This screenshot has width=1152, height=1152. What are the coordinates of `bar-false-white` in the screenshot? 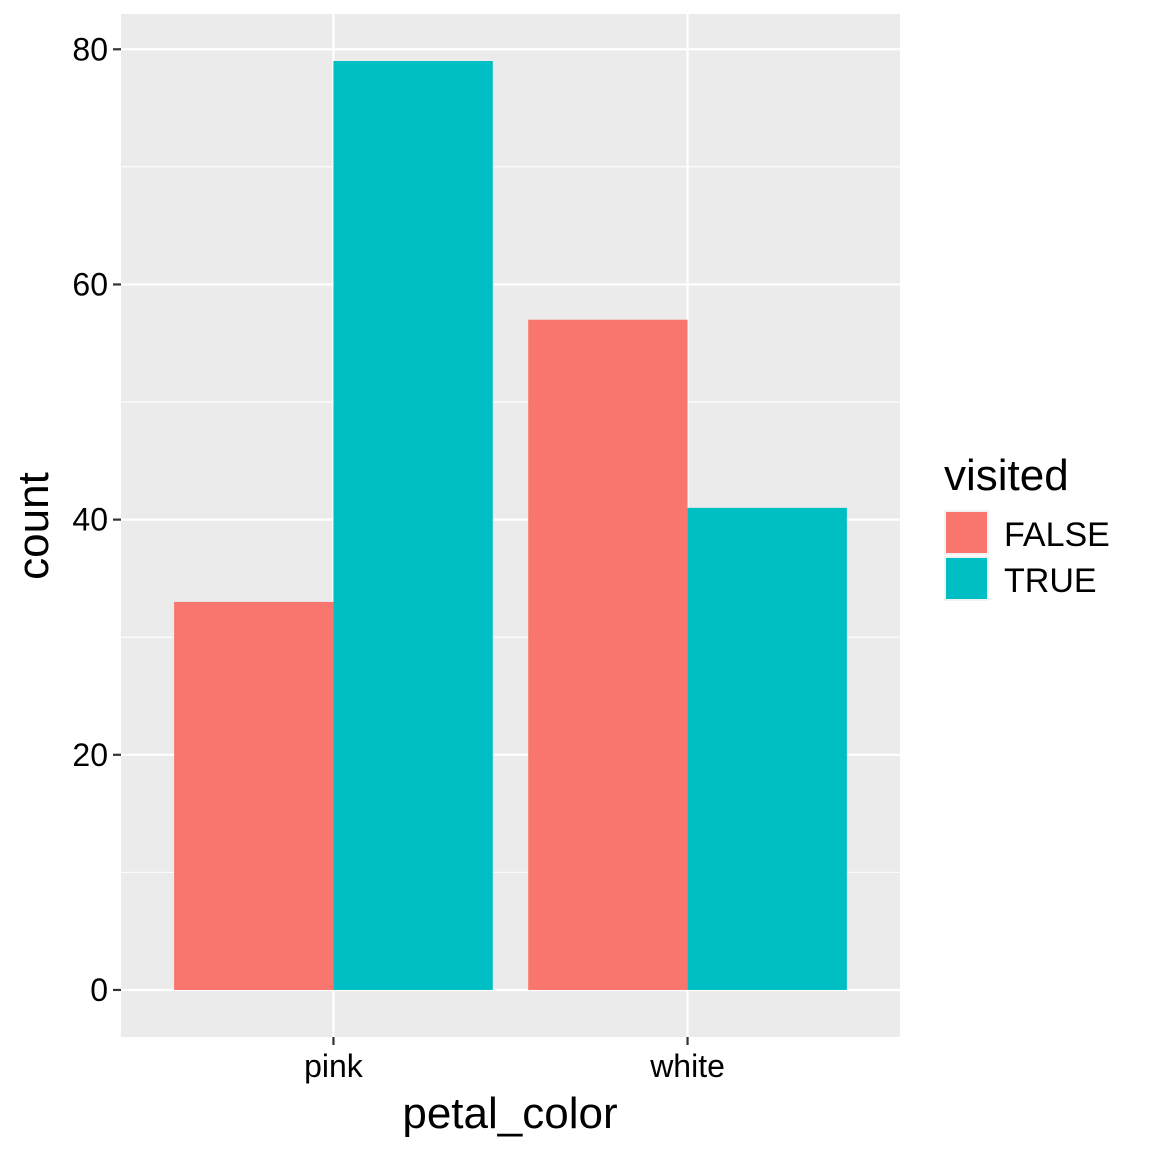 It's located at (608, 654).